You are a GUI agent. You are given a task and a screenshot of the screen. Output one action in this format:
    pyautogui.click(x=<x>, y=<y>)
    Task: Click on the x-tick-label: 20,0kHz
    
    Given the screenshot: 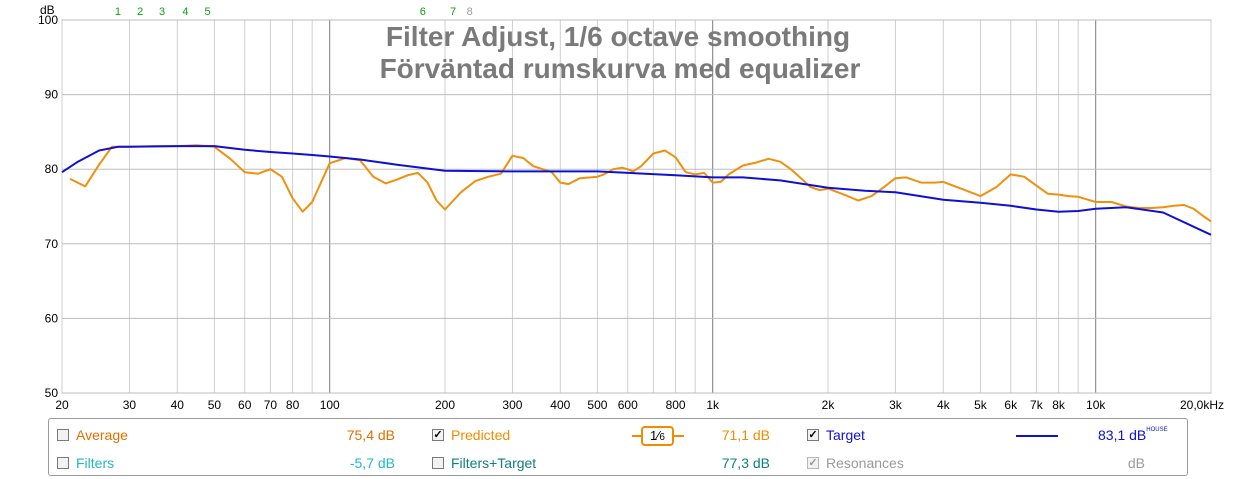 What is the action you would take?
    pyautogui.click(x=1202, y=405)
    